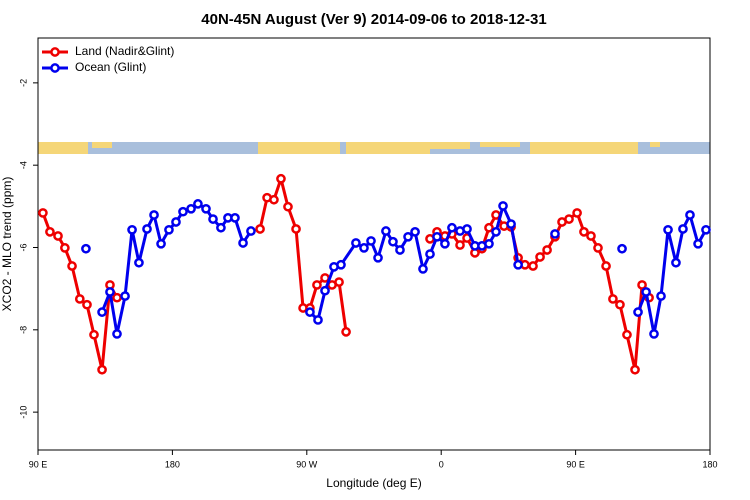  Describe the element at coordinates (307, 464) in the screenshot. I see `x-tick-label: 90 W` at that location.